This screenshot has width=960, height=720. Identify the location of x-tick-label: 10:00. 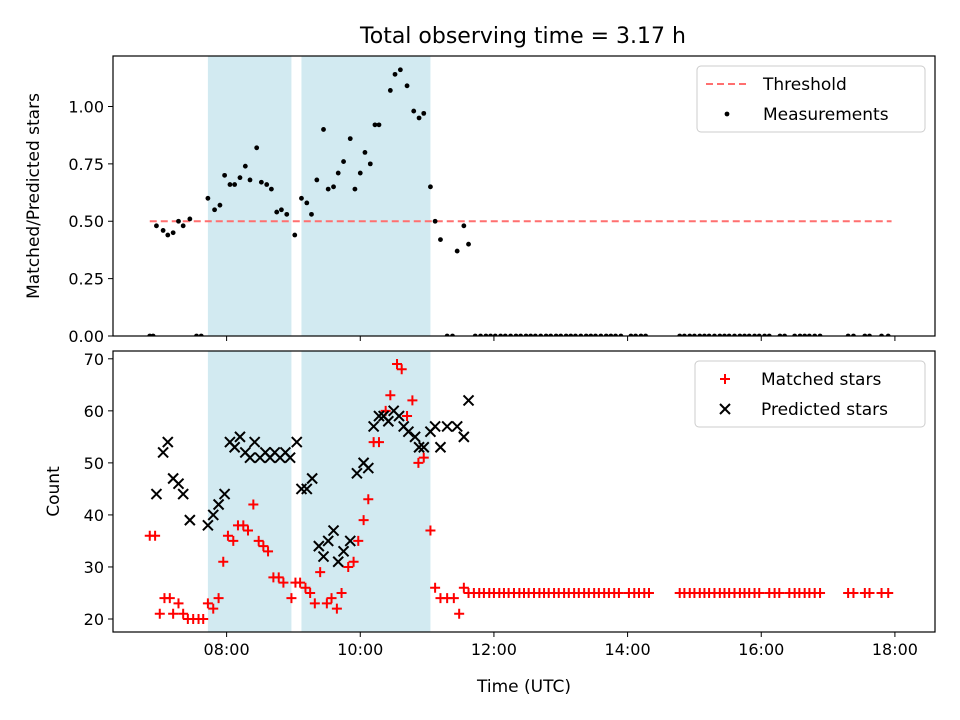
(360, 649).